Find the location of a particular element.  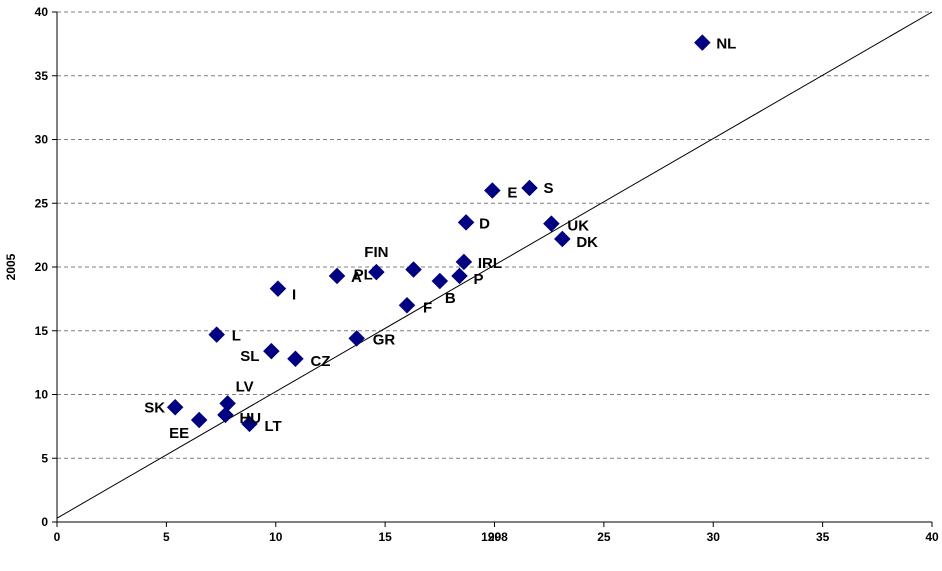

x-tick-label: 40 is located at coordinates (932, 537).